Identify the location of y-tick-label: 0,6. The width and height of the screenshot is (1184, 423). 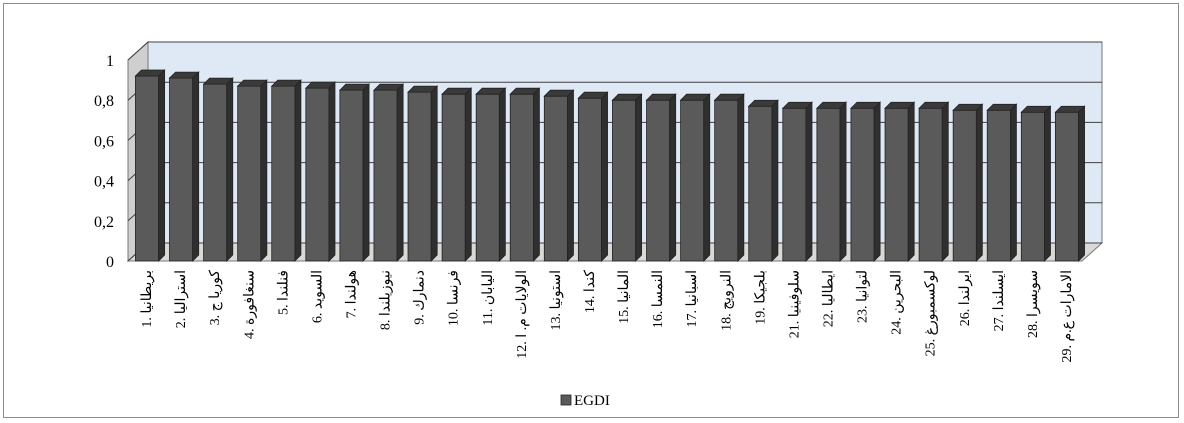
(104, 141).